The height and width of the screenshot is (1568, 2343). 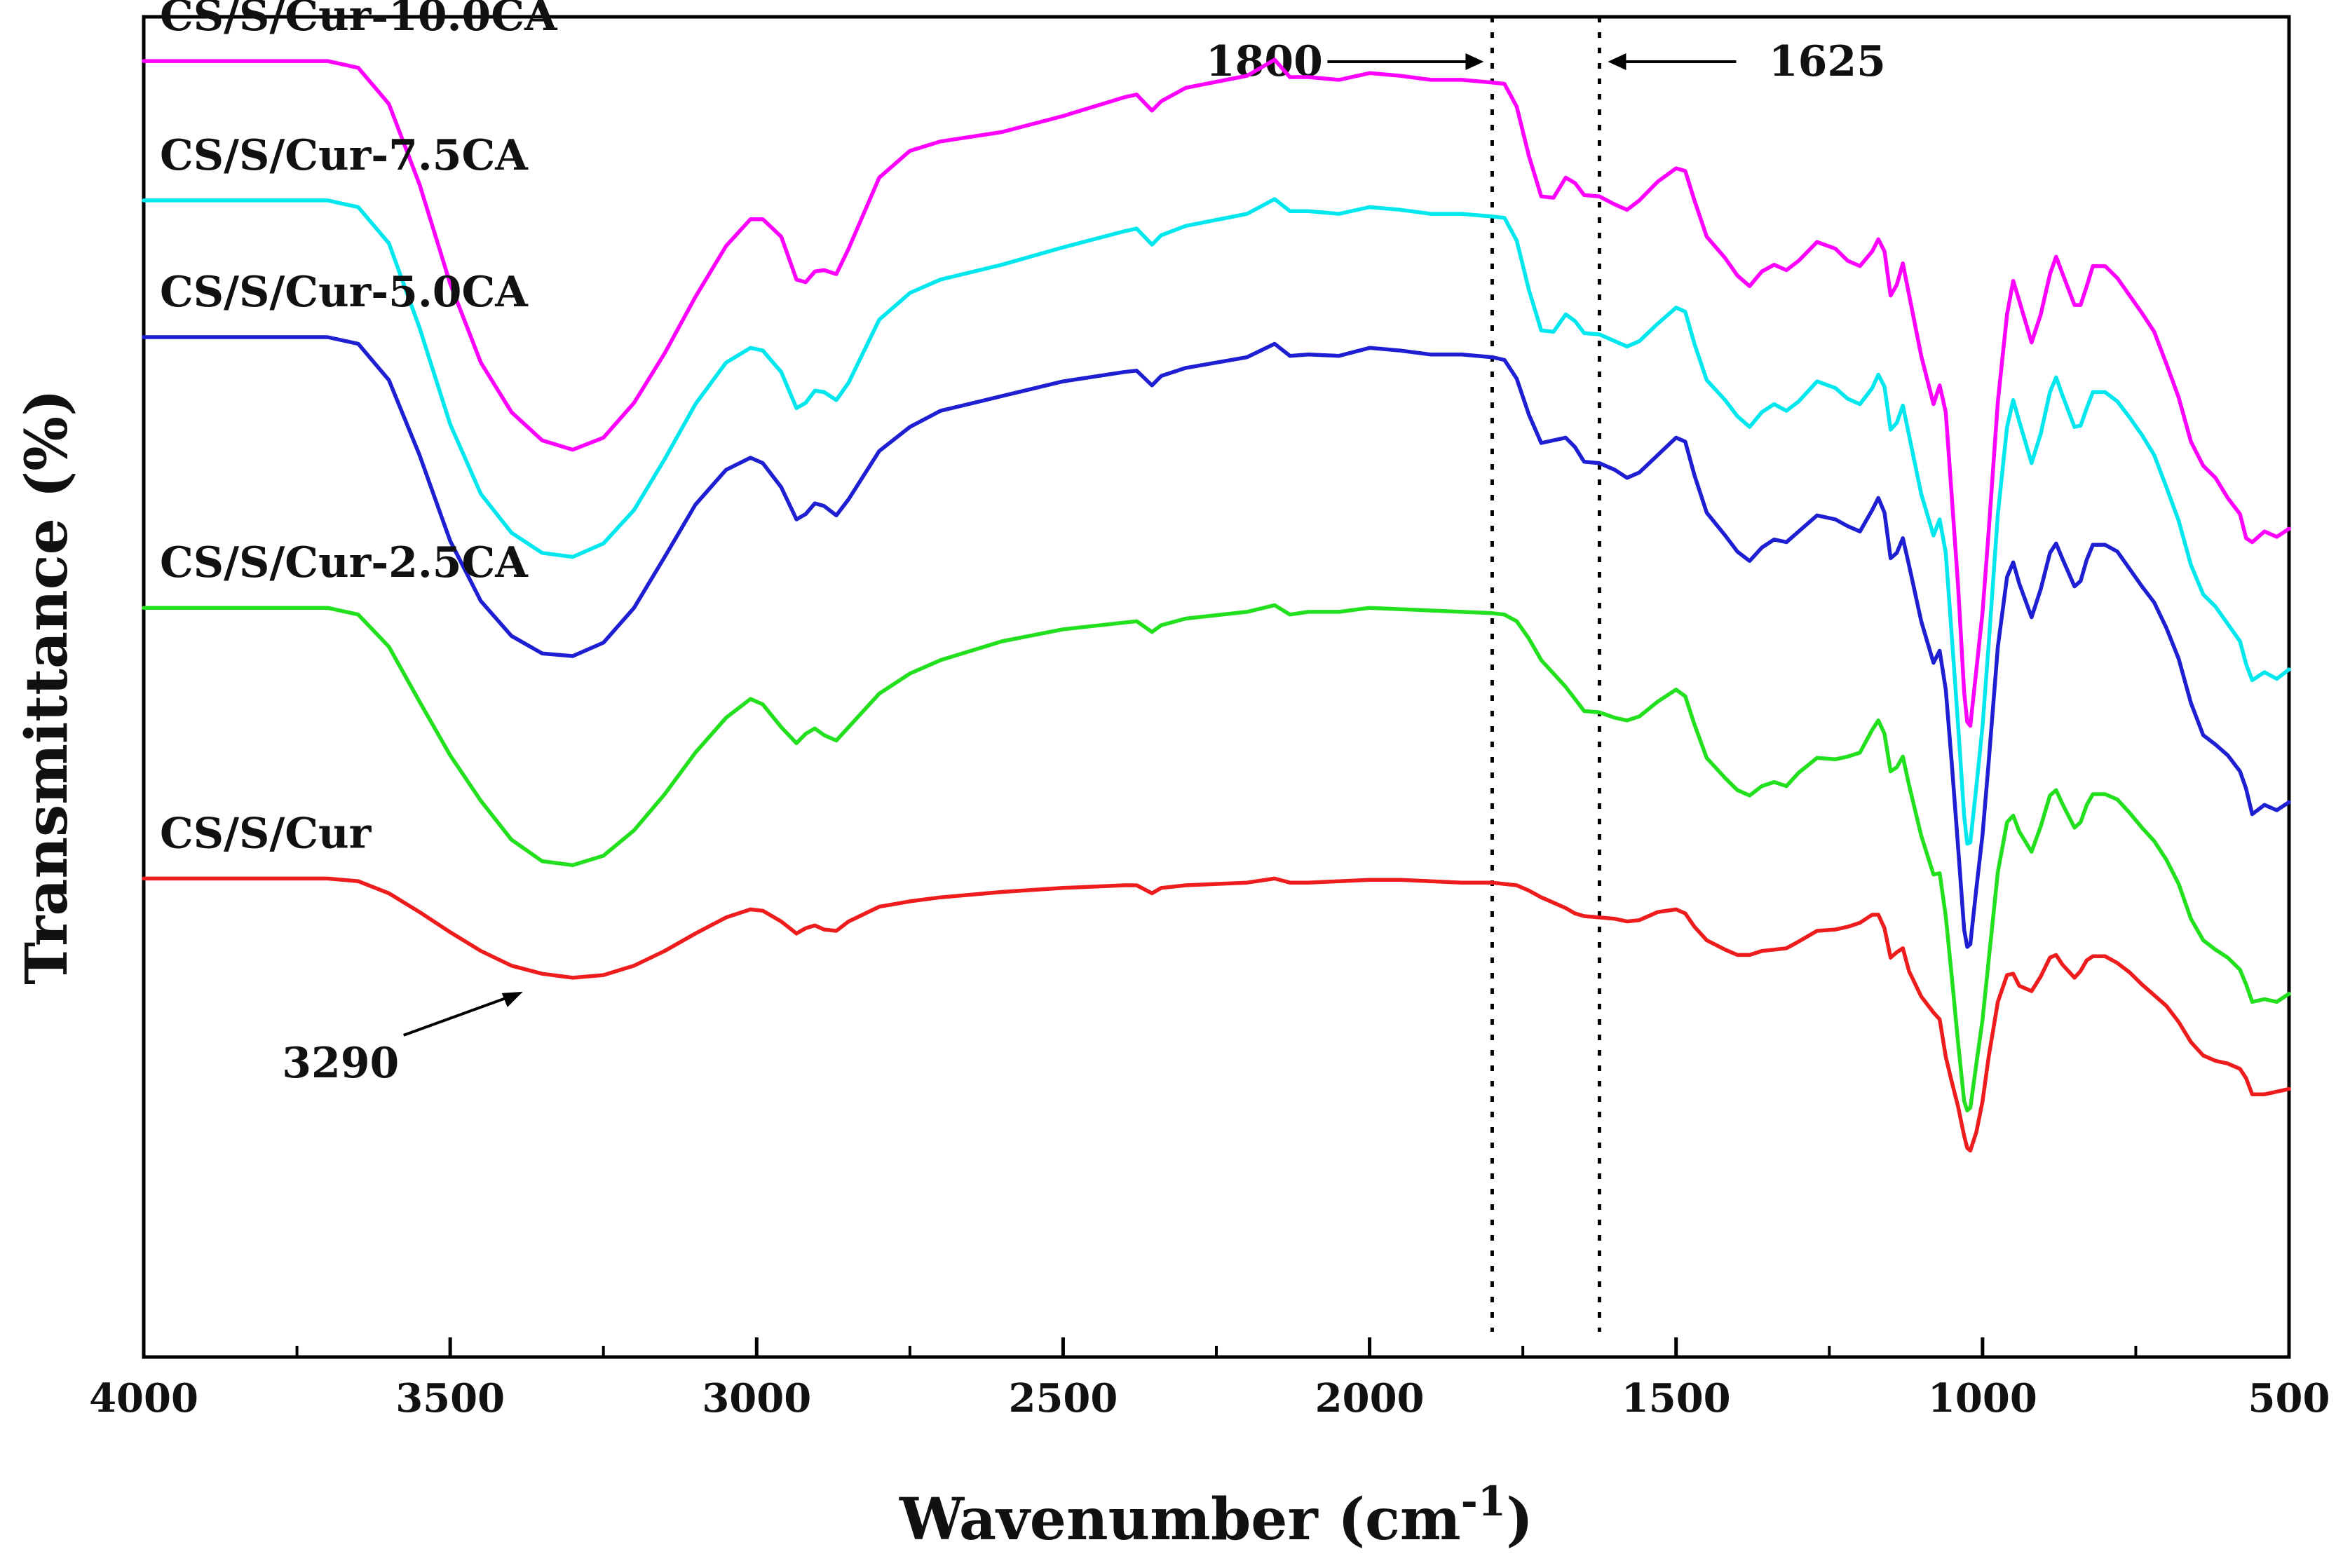 What do you see at coordinates (143, 1398) in the screenshot?
I see `x-tick-label-4000: 4000` at bounding box center [143, 1398].